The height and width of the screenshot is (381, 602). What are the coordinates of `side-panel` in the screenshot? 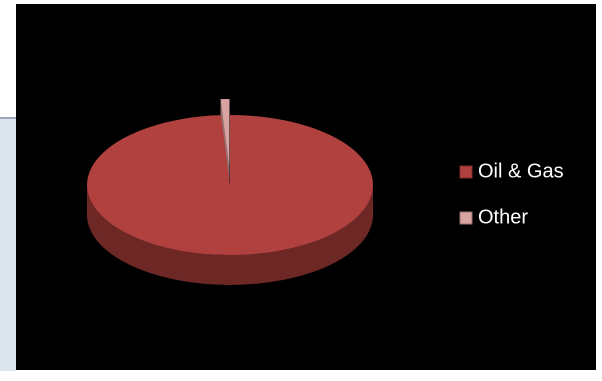 It's located at (8, 244).